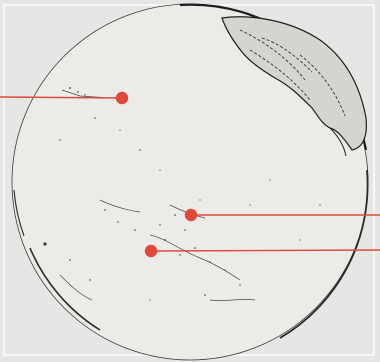  Describe the element at coordinates (65, 289) in the screenshot. I see `globe-rim-lower-left` at that location.